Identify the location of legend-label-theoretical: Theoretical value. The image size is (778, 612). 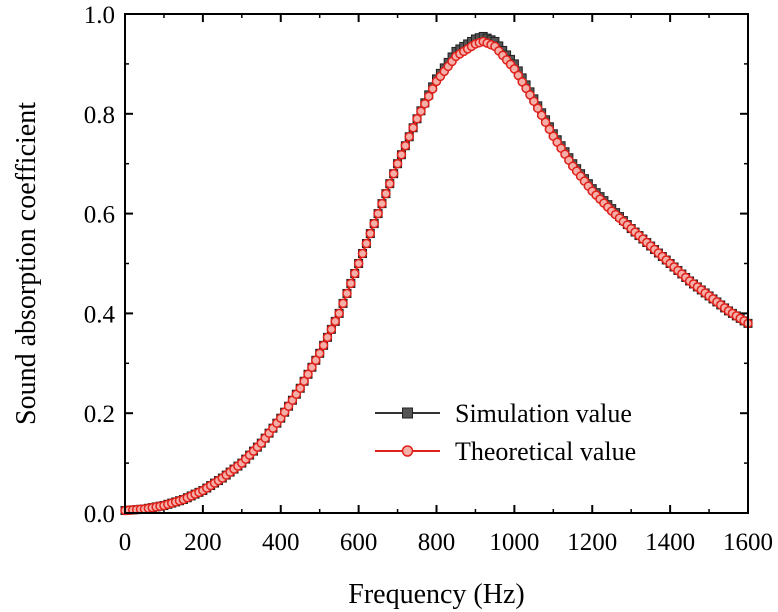
(545, 451).